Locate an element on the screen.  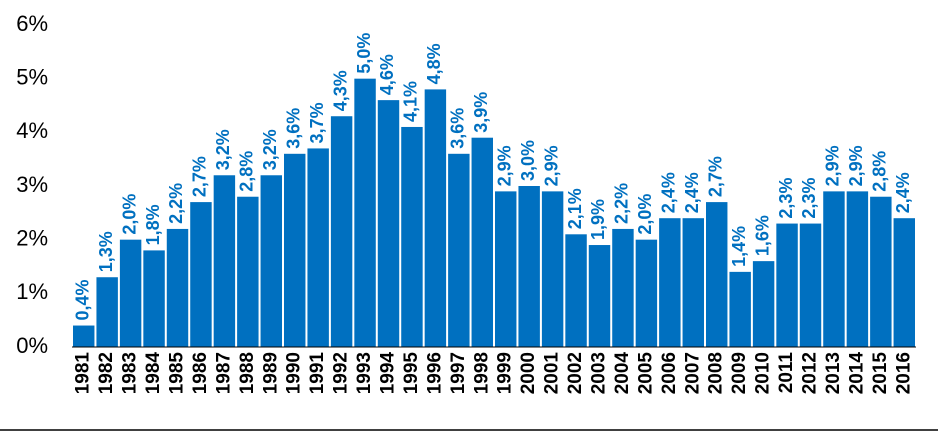
x-tick-label: 1988 is located at coordinates (247, 373).